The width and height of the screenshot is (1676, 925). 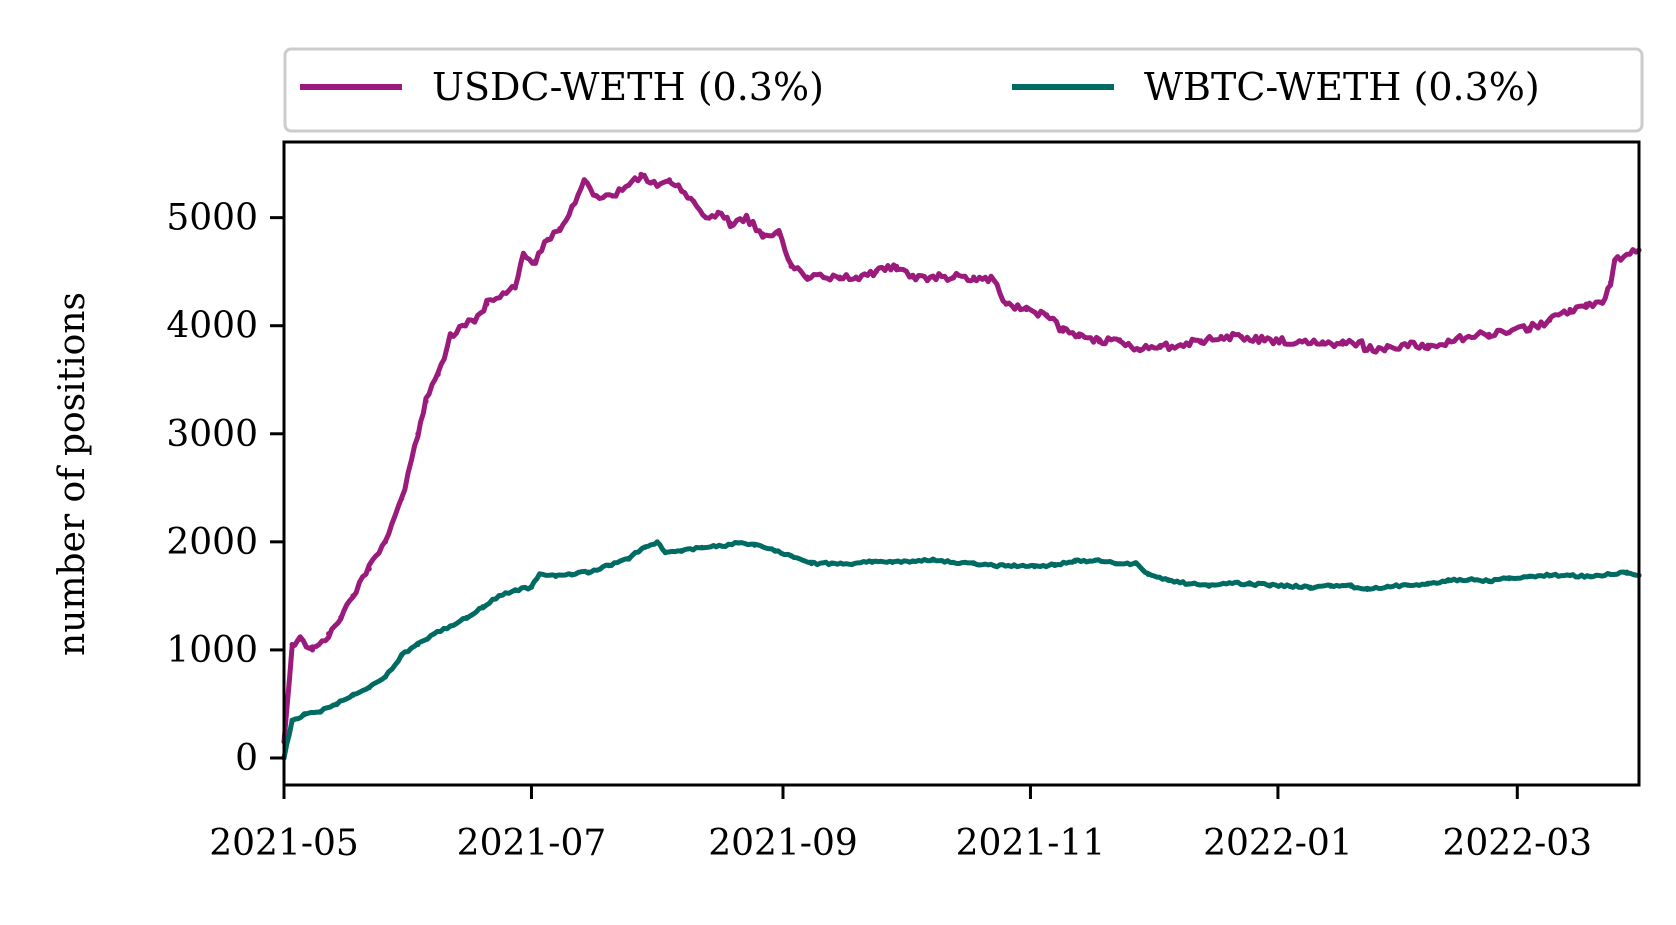 I want to click on legend-label-usdc-weth: USDC-WETH (0.3%), so click(x=628, y=87).